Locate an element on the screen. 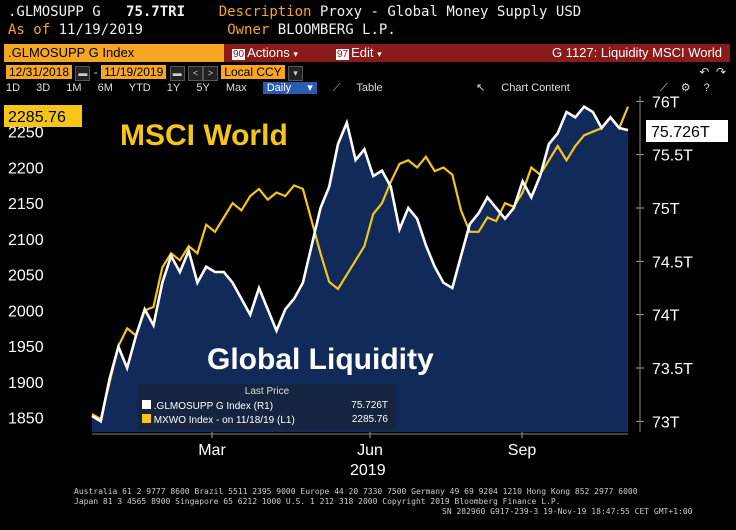 The width and height of the screenshot is (736, 530). ticker: .GLMOSUPP G is located at coordinates (54, 12).